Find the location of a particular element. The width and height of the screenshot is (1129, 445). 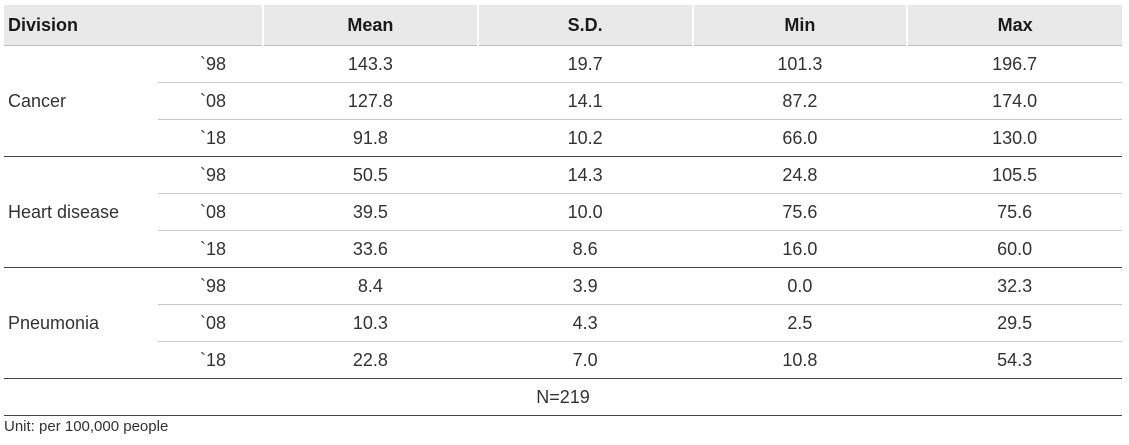

max-cell: 130.0 is located at coordinates (1015, 138).